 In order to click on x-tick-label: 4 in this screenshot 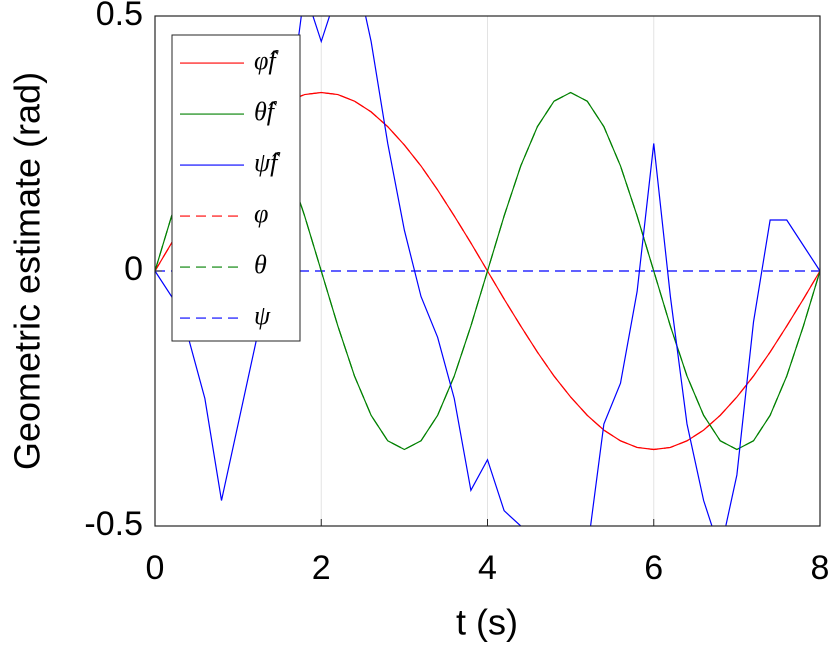, I will do `click(487, 568)`.